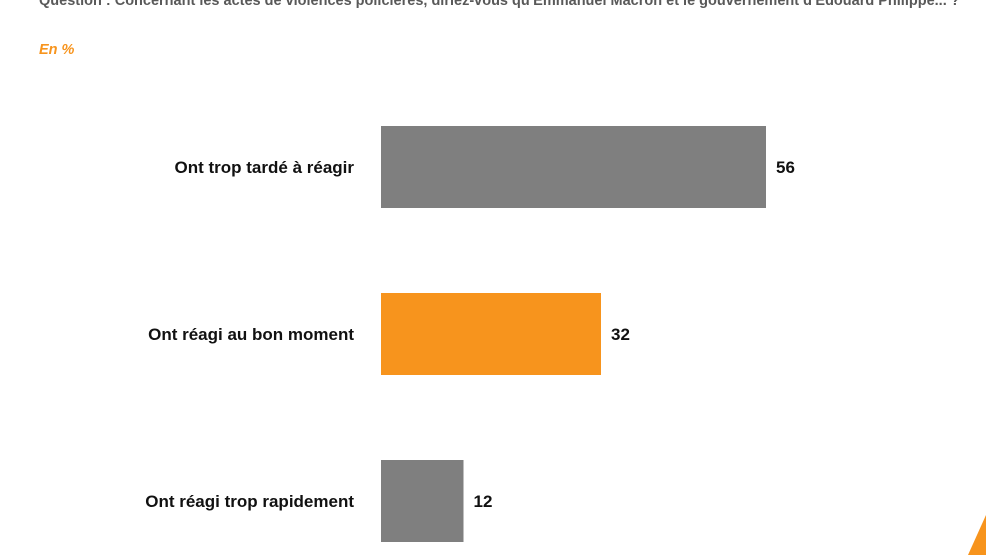 The height and width of the screenshot is (555, 986). I want to click on category-label-3: Ont réagi trop rapidement, so click(249, 501).